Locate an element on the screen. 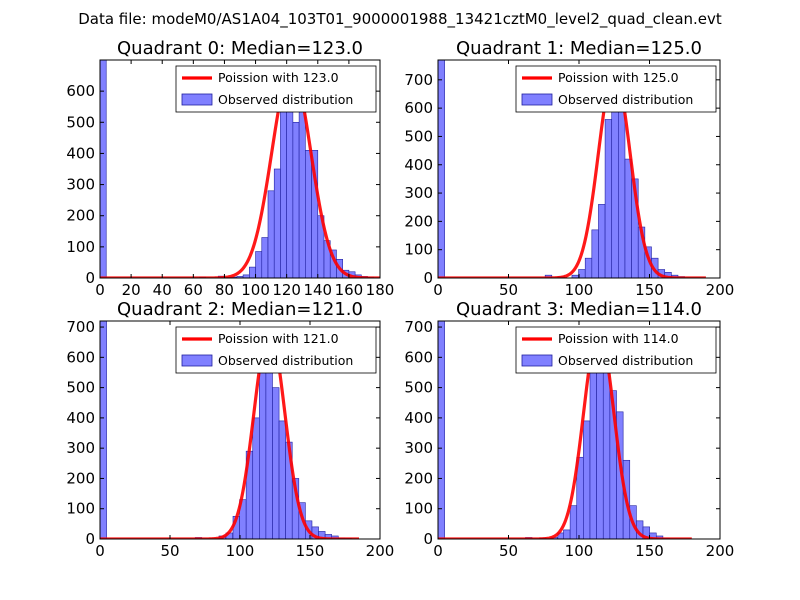  quadrant-2-ytick-label: 400 is located at coordinates (80, 418).